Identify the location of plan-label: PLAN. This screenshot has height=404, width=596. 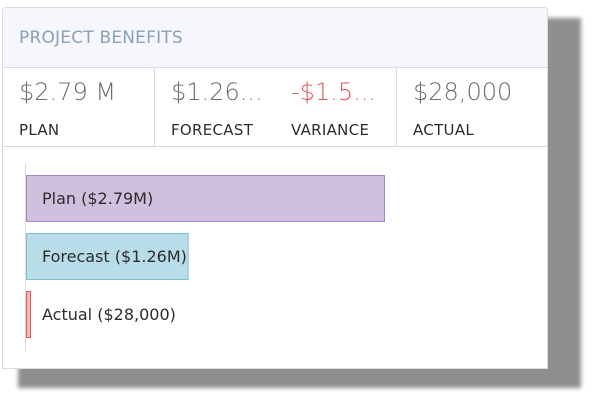
(39, 130).